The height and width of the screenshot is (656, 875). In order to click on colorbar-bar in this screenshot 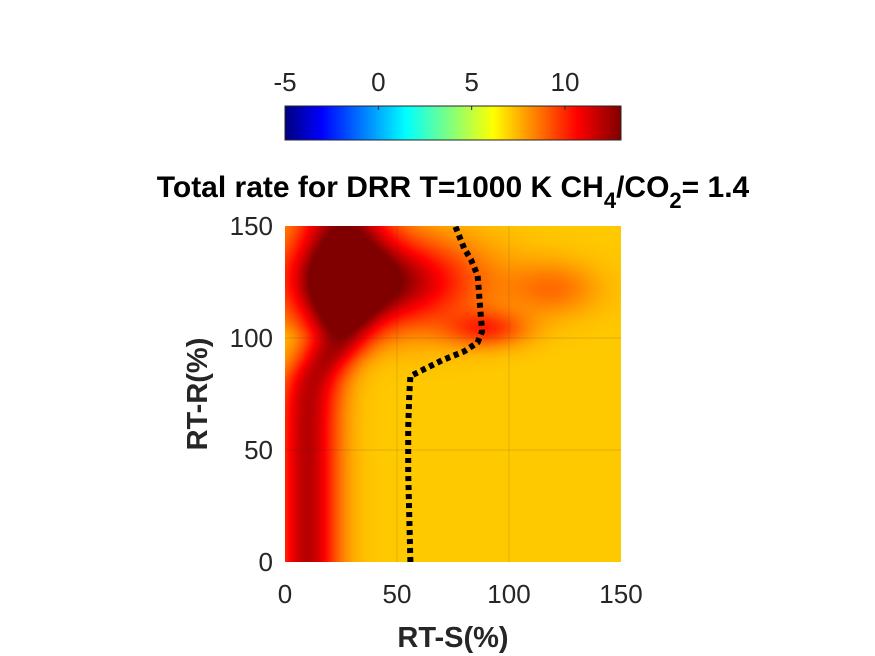, I will do `click(453, 123)`.